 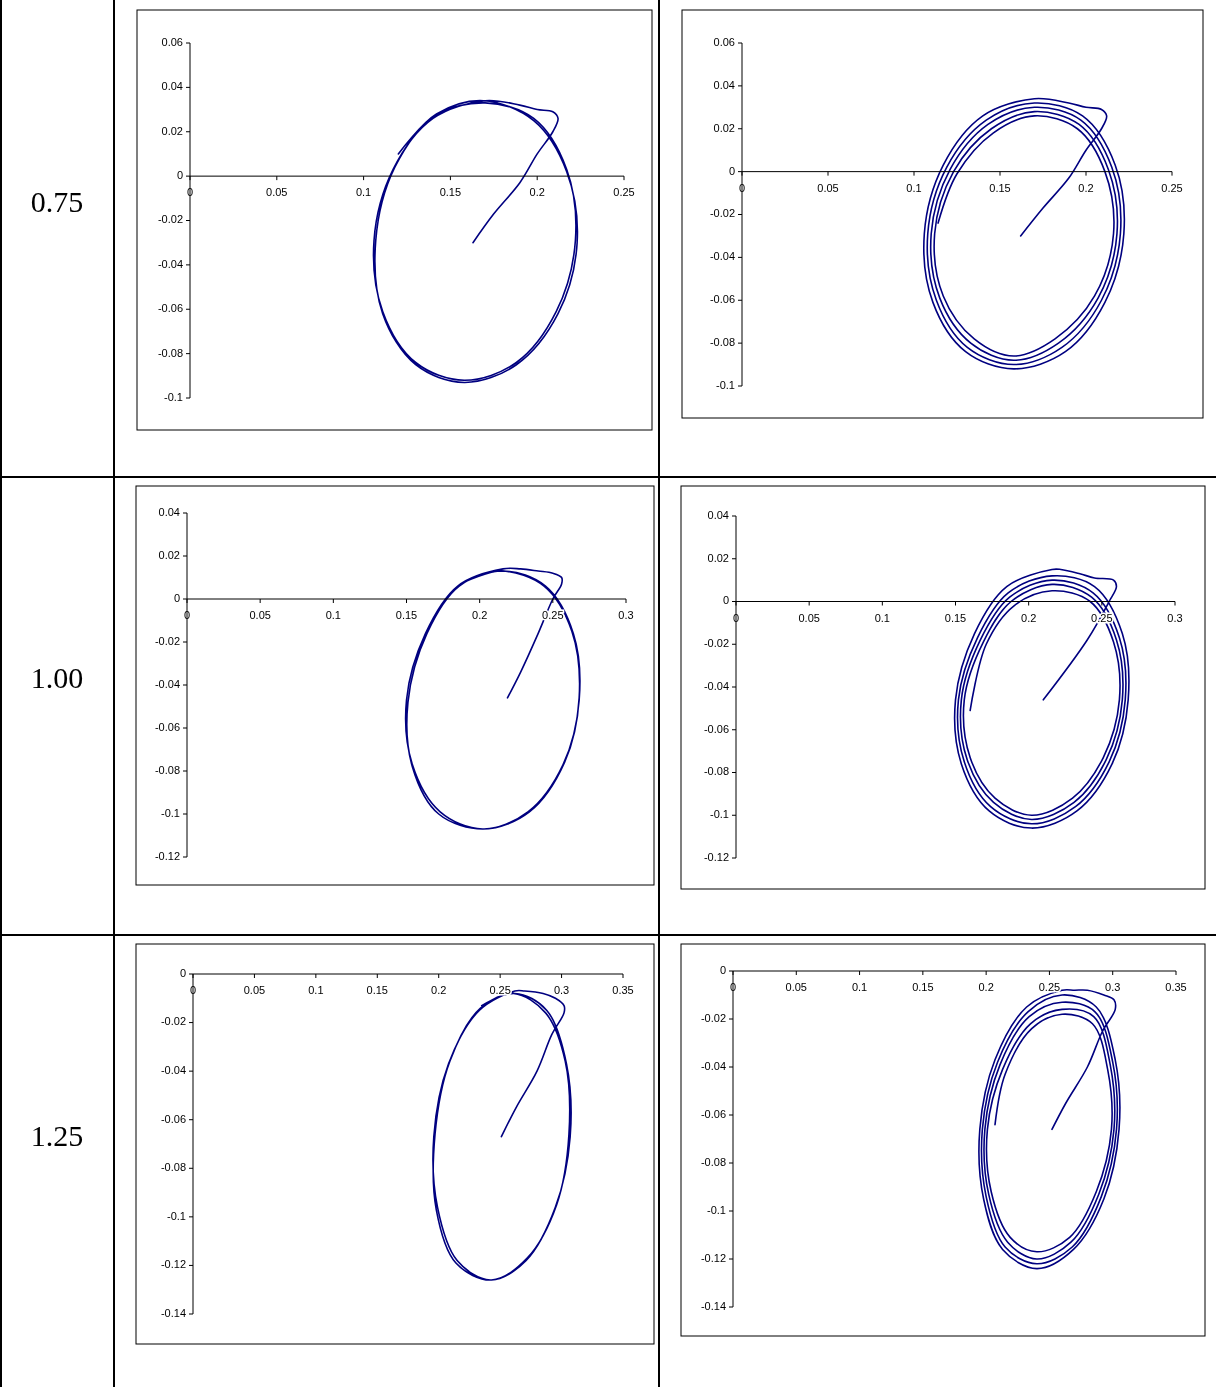 What do you see at coordinates (57, 1135) in the screenshot?
I see `text: 1.25` at bounding box center [57, 1135].